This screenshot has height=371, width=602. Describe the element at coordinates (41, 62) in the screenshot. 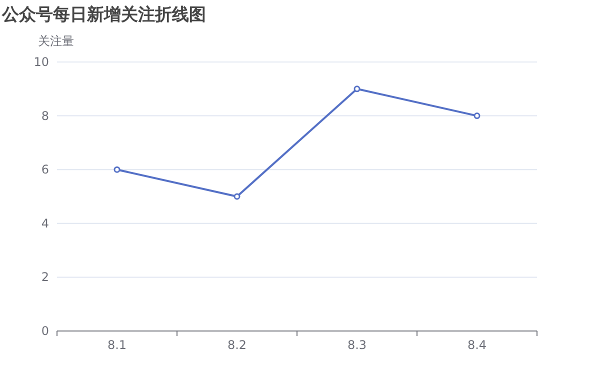

I see `y-tick-label: 10` at that location.